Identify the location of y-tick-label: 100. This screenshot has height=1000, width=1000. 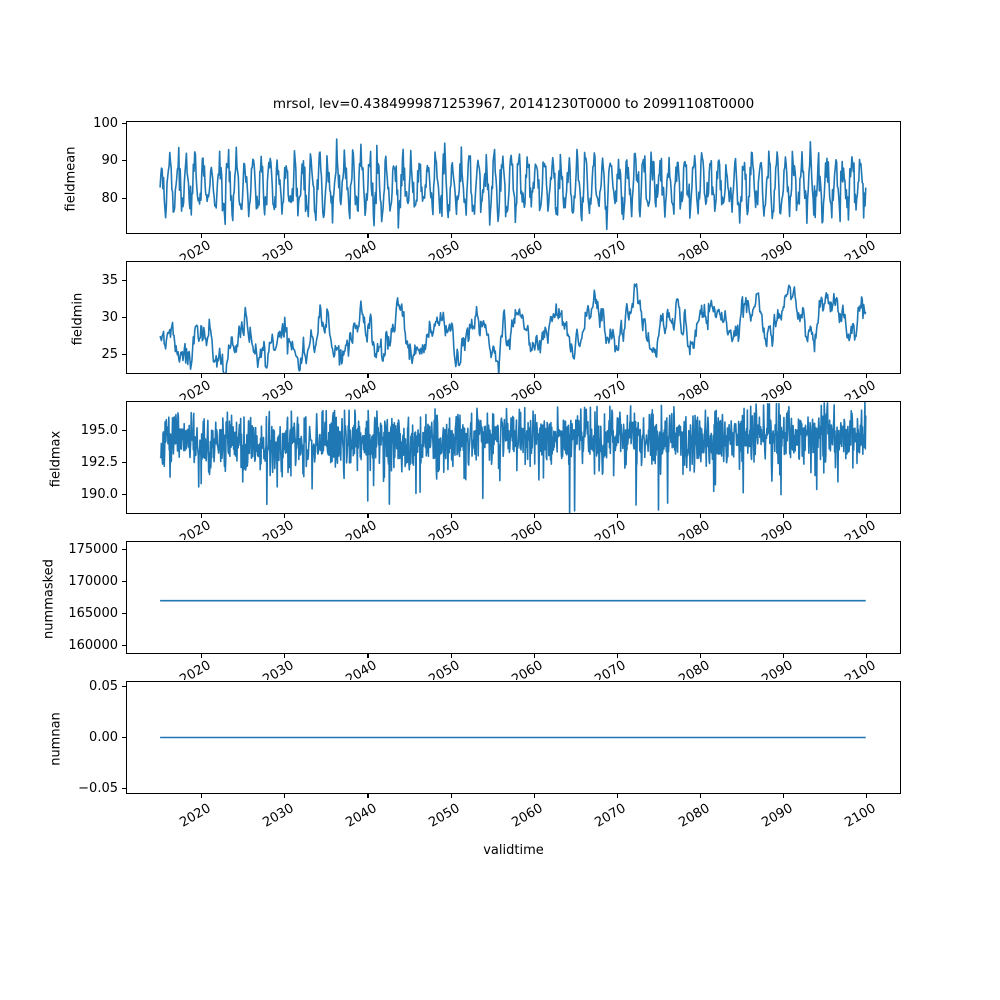
(105, 123).